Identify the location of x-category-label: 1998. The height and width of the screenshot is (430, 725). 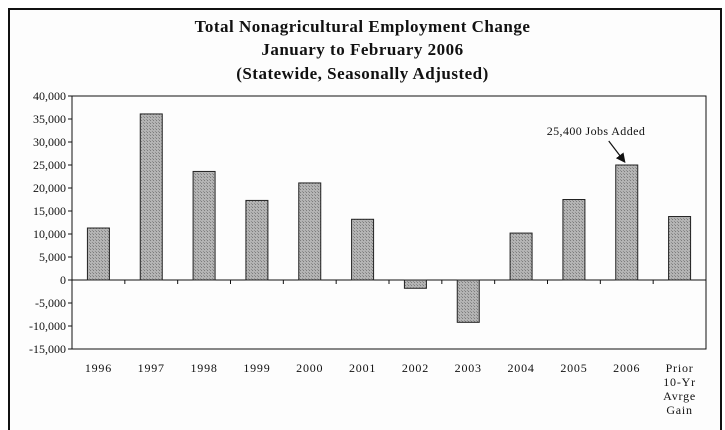
(203, 368).